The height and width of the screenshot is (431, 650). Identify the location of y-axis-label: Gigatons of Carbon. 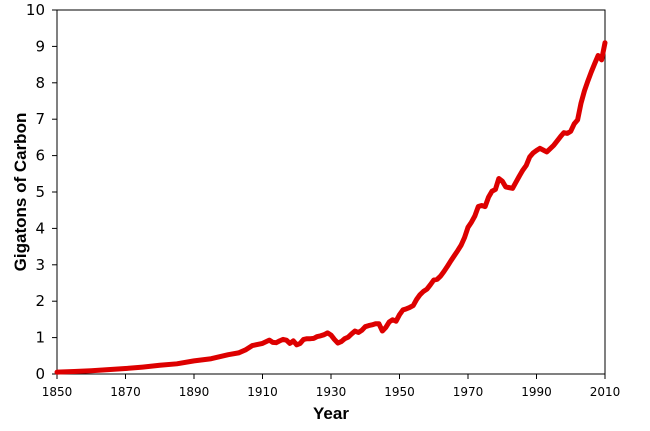
(20, 192).